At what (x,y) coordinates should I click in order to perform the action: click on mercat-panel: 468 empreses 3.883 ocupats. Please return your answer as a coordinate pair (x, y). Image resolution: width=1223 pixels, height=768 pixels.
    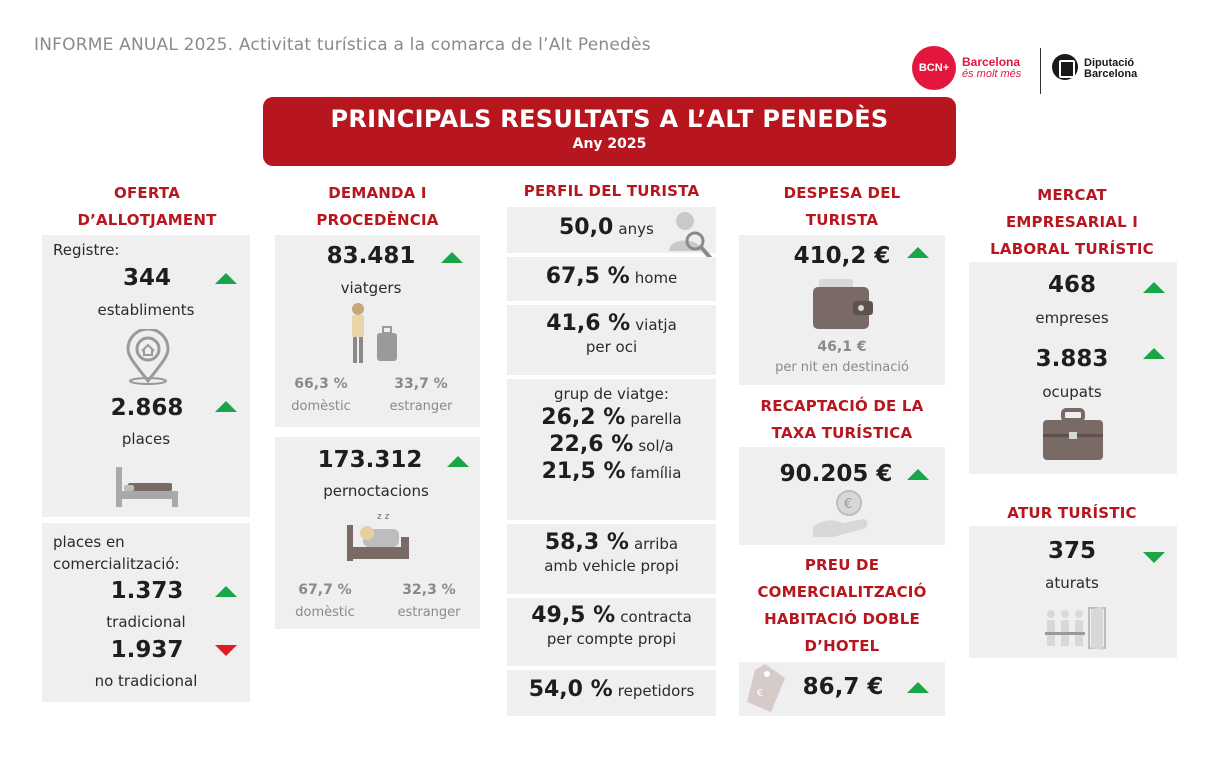
    Looking at the image, I should click on (1073, 368).